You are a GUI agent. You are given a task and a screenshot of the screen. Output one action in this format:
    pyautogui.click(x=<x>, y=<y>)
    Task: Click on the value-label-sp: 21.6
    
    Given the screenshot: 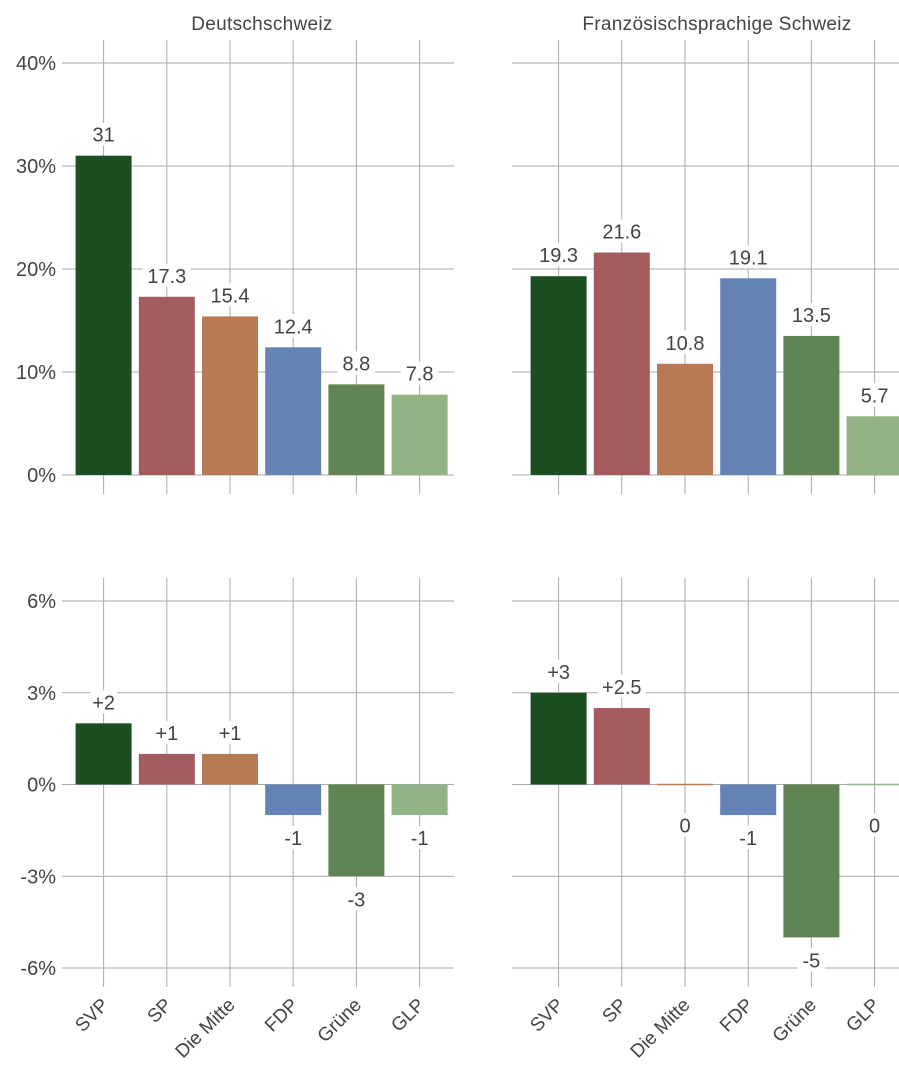 What is the action you would take?
    pyautogui.click(x=621, y=233)
    